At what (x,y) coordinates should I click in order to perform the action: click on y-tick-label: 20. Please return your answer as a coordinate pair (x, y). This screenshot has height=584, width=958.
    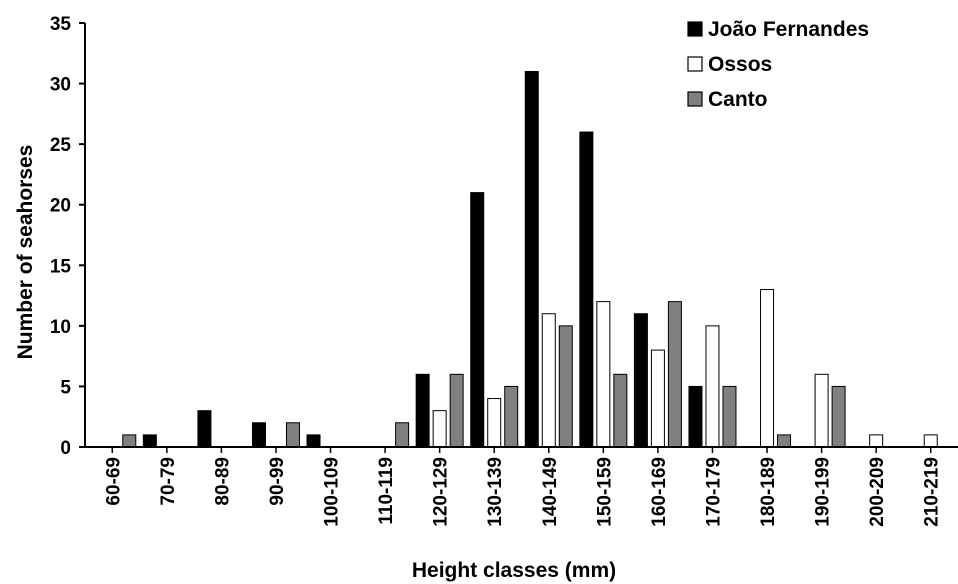
    Looking at the image, I should click on (60, 206).